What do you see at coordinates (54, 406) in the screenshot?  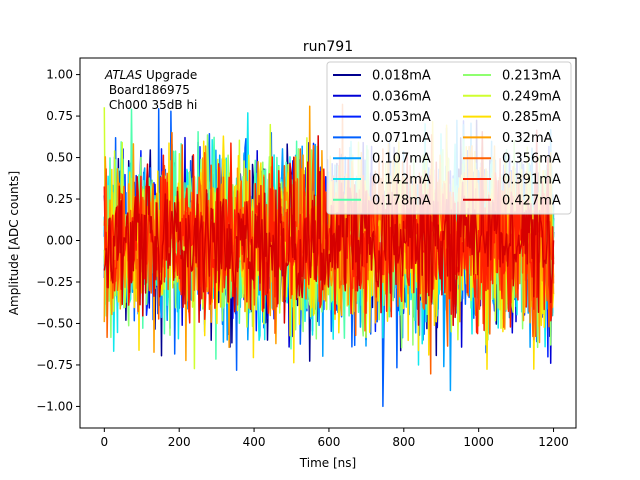 I see `y-tick-label: −1.00` at bounding box center [54, 406].